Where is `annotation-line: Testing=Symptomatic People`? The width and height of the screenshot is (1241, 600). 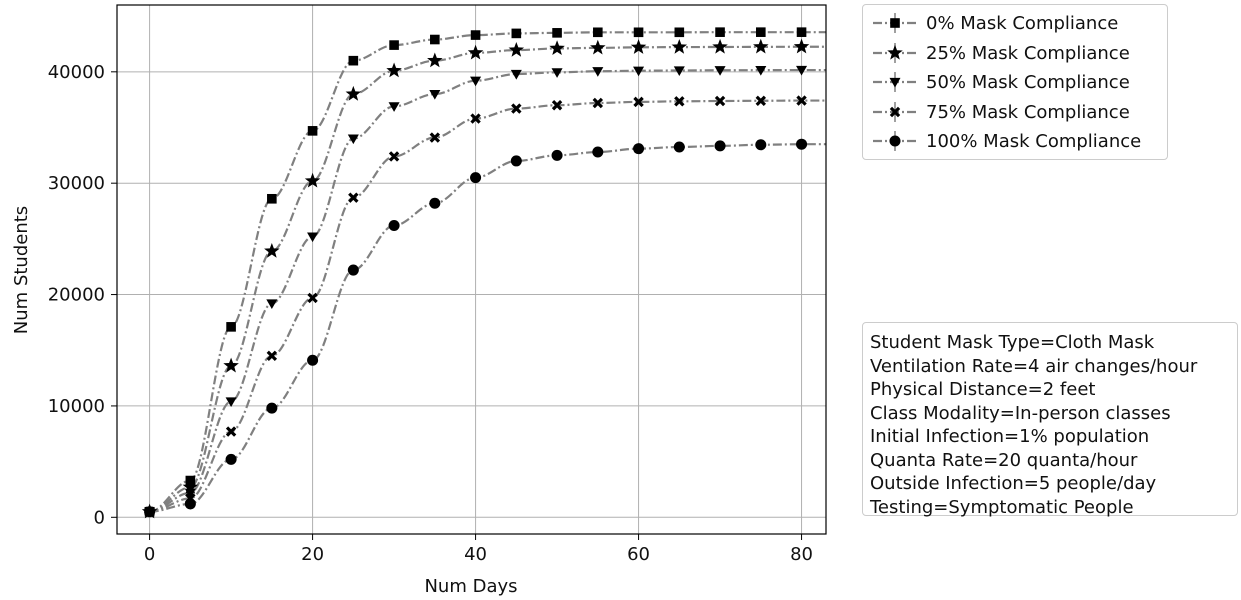 annotation-line: Testing=Symptomatic People is located at coordinates (1053, 508).